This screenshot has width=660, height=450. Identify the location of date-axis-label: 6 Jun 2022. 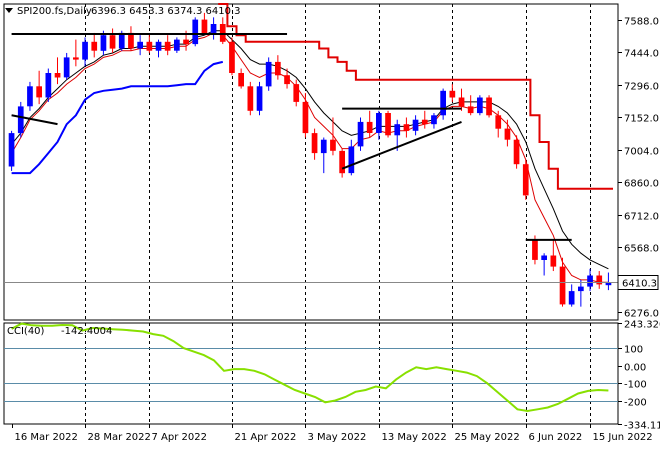
(556, 437).